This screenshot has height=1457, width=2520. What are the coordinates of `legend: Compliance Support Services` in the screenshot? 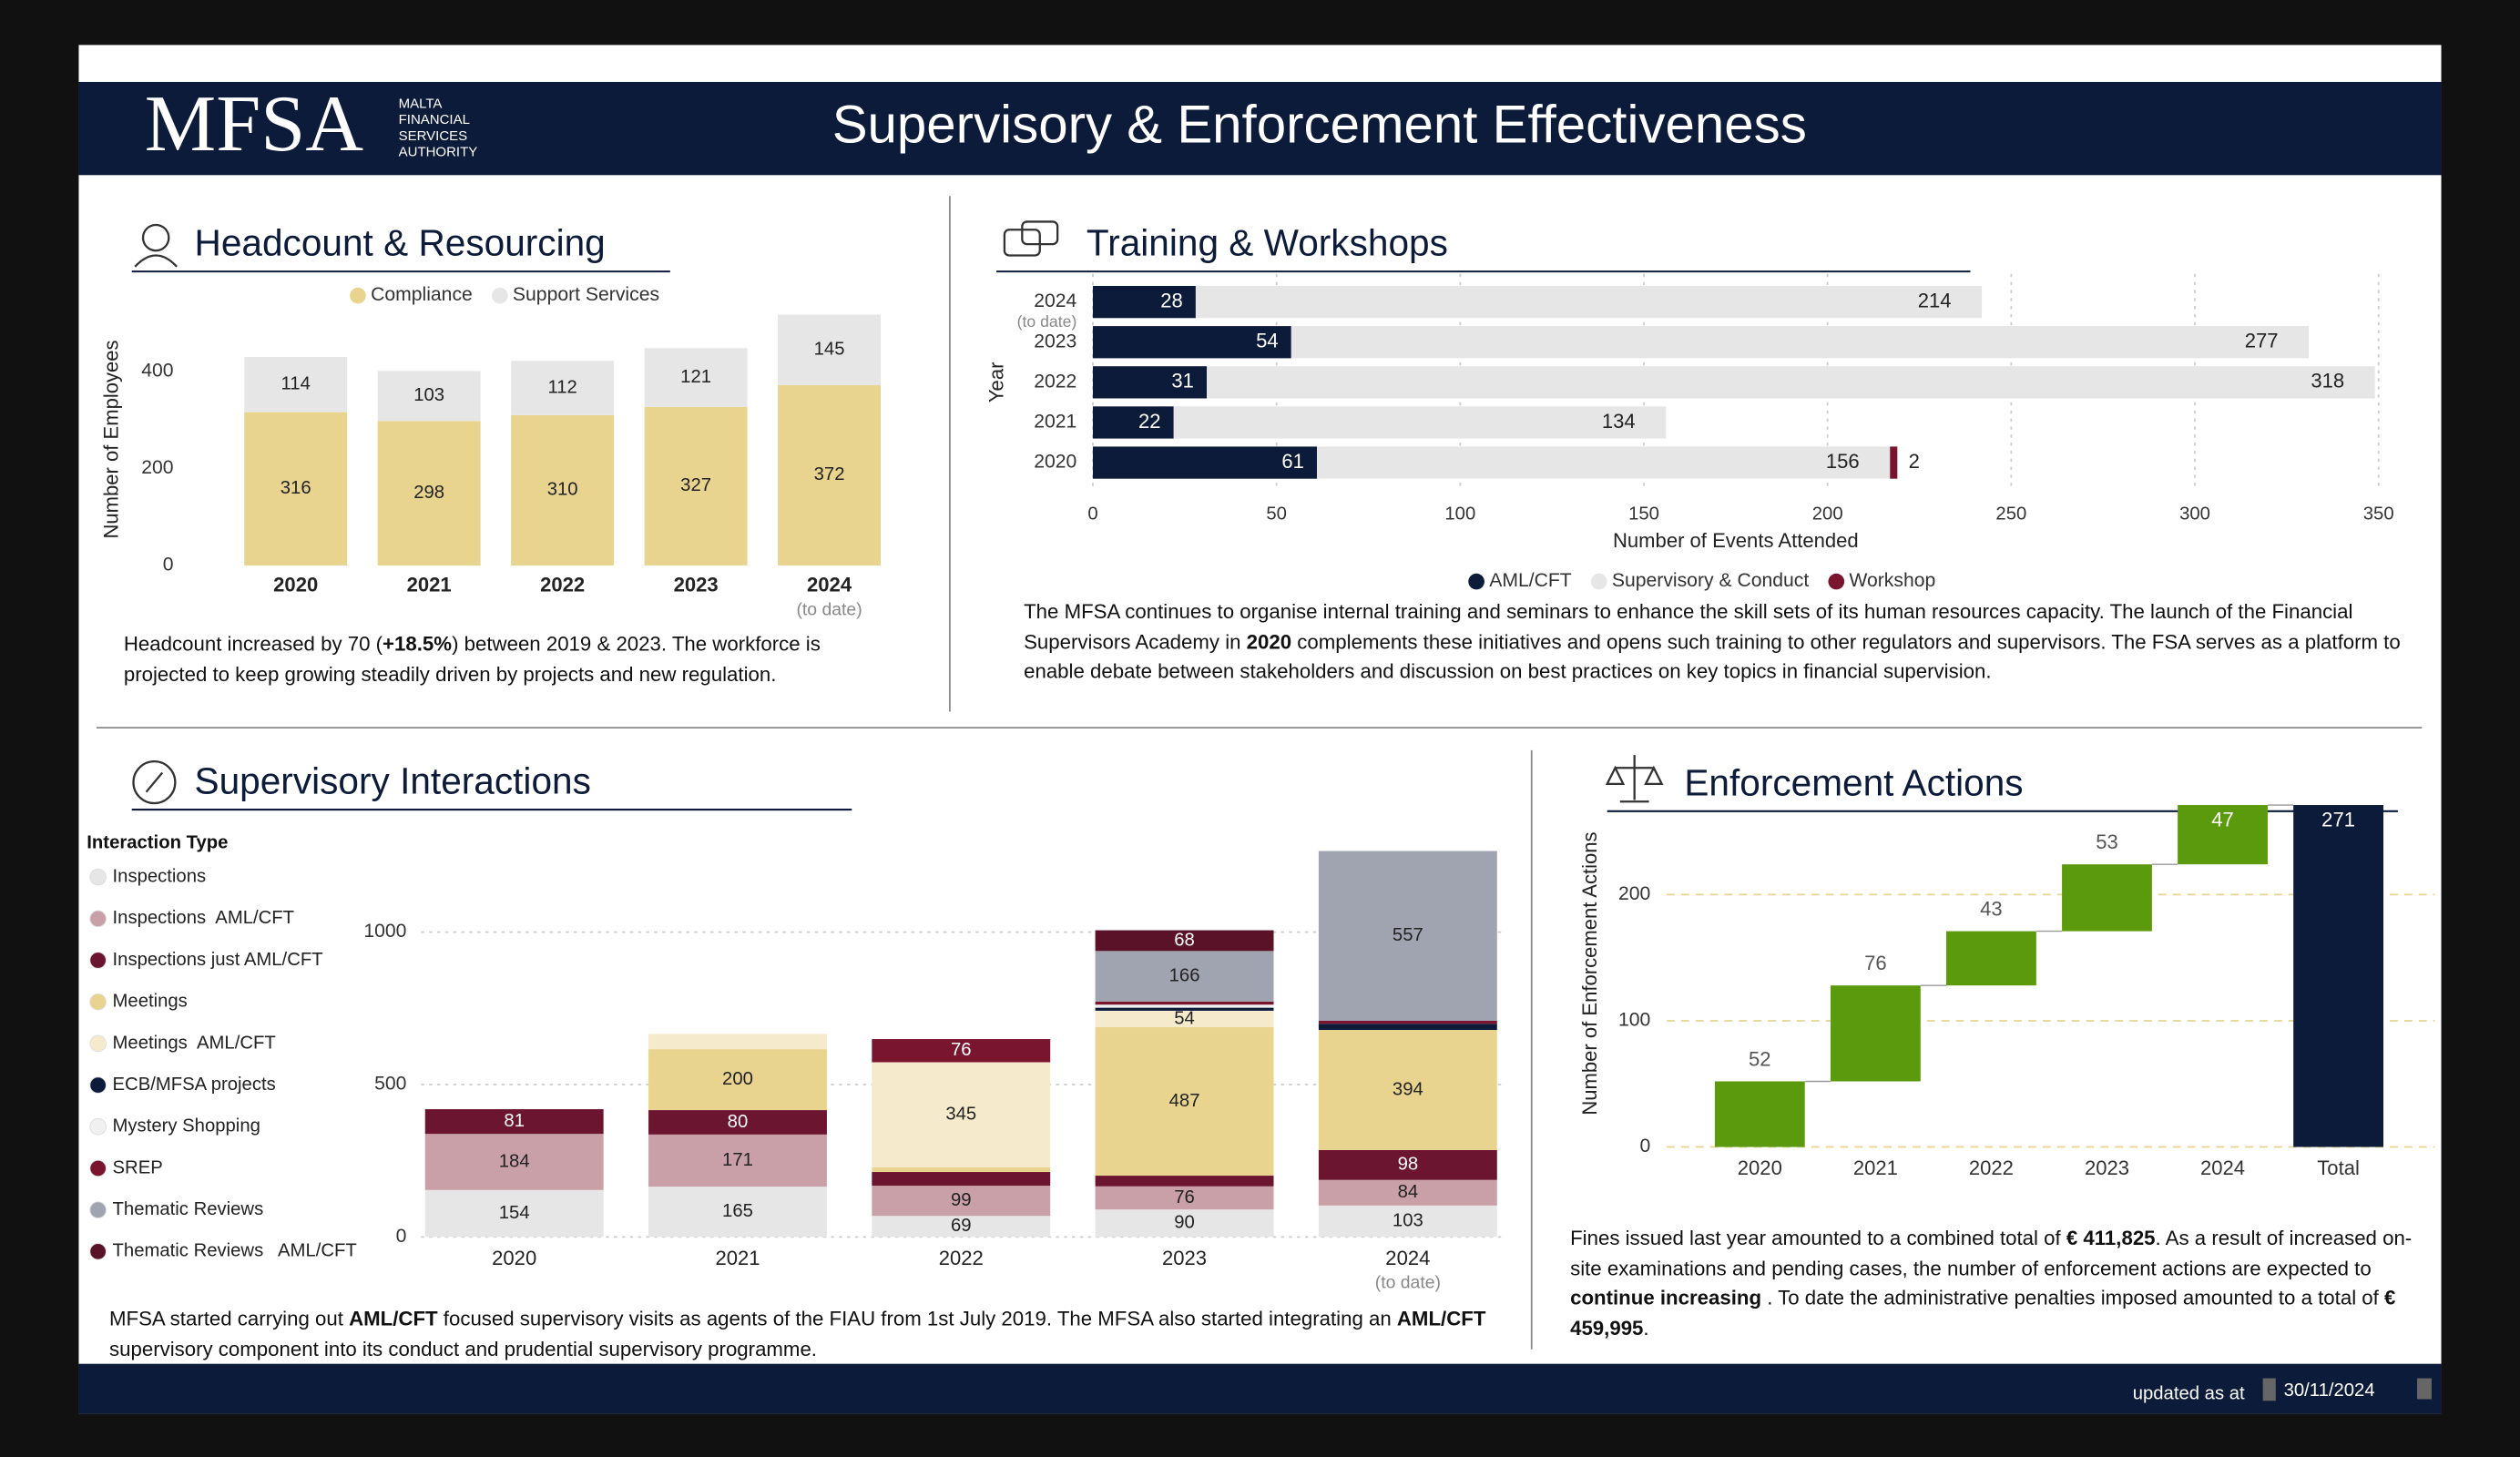 It's located at (505, 294).